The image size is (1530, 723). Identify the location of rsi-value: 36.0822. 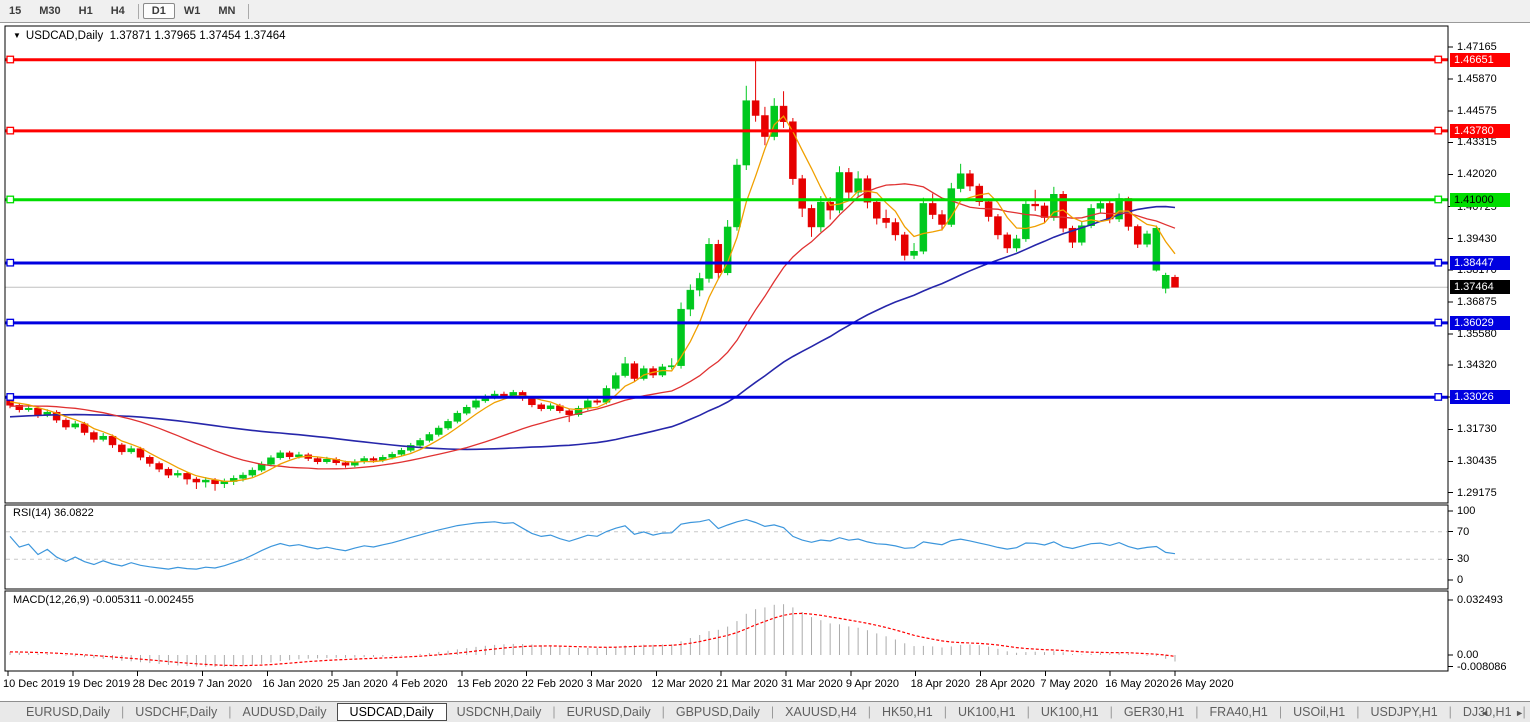
(73, 513).